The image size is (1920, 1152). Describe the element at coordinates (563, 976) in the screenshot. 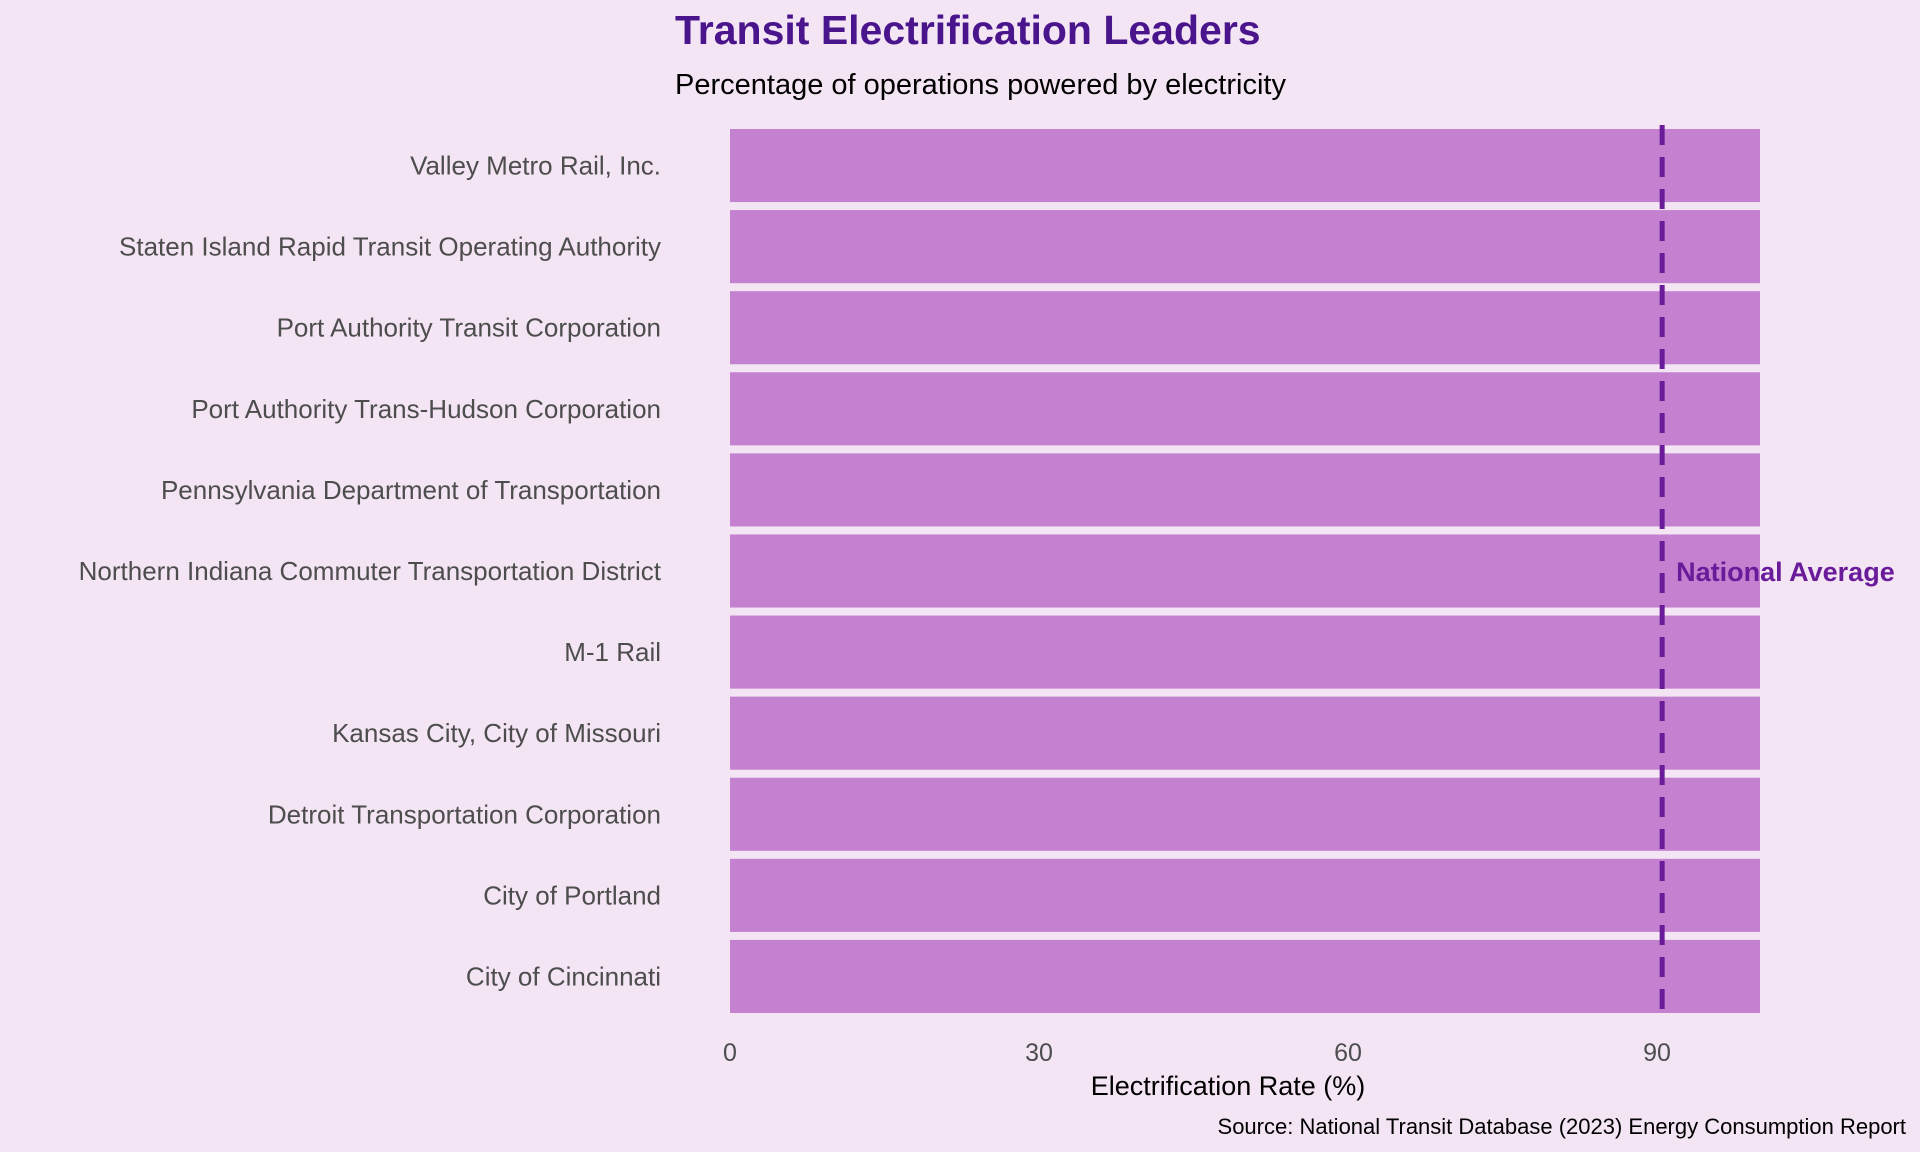

I see `category-label: City of Cincinnati` at that location.